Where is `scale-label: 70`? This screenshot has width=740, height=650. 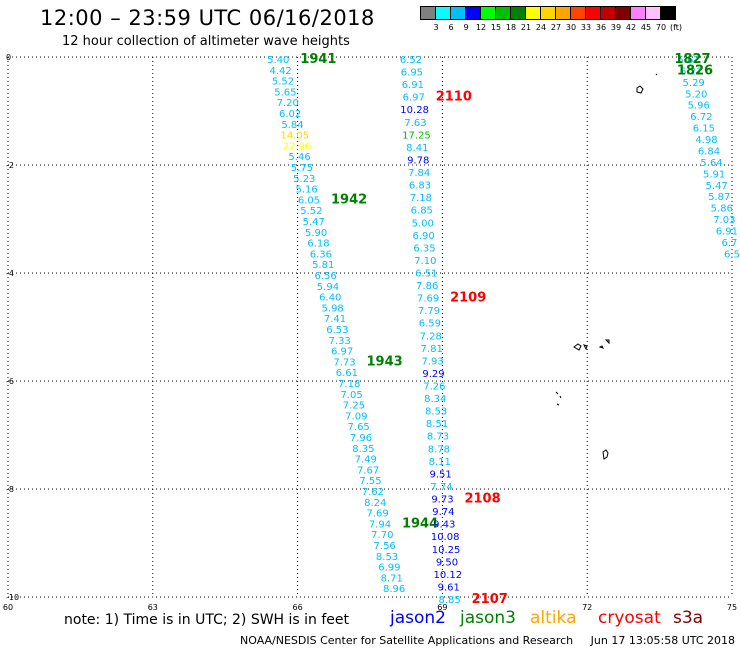 scale-label: 70 is located at coordinates (661, 27).